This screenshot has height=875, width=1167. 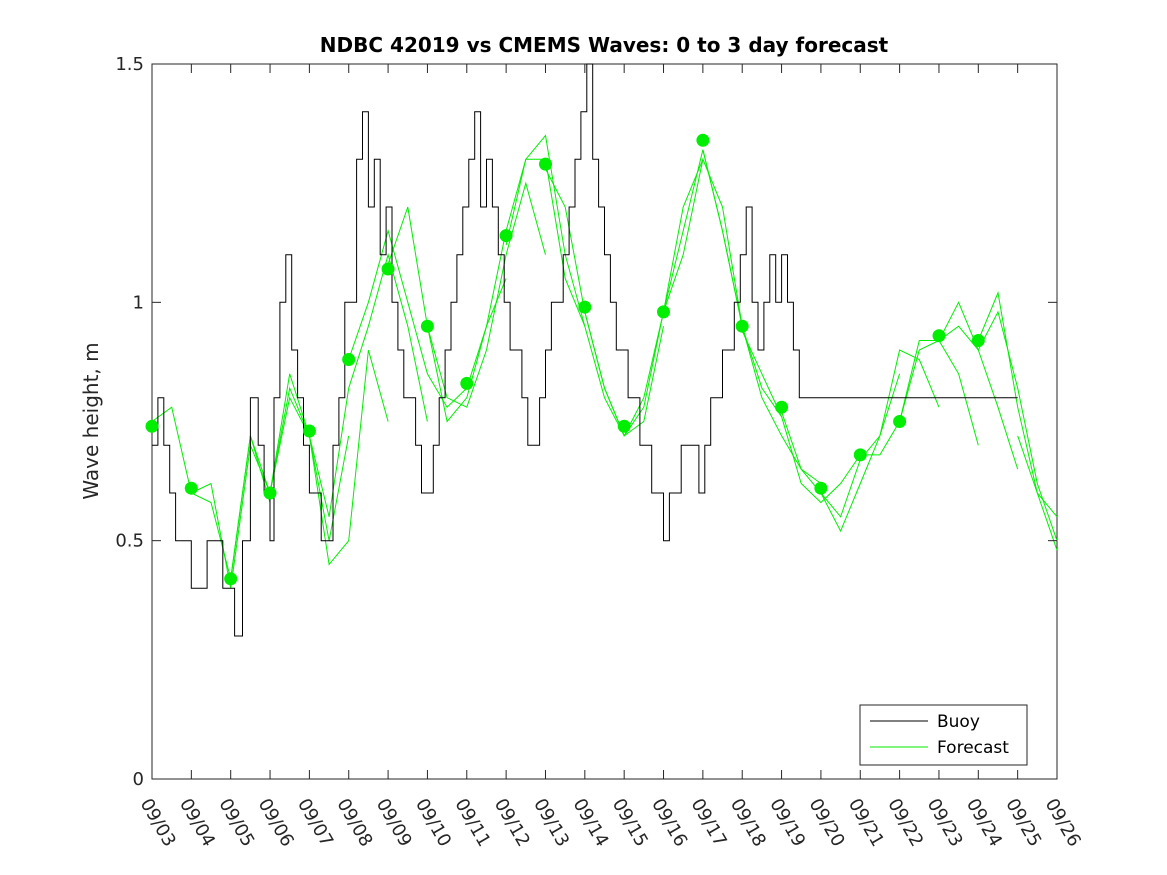 I want to click on y-tick-label: 0.5, so click(x=129, y=541).